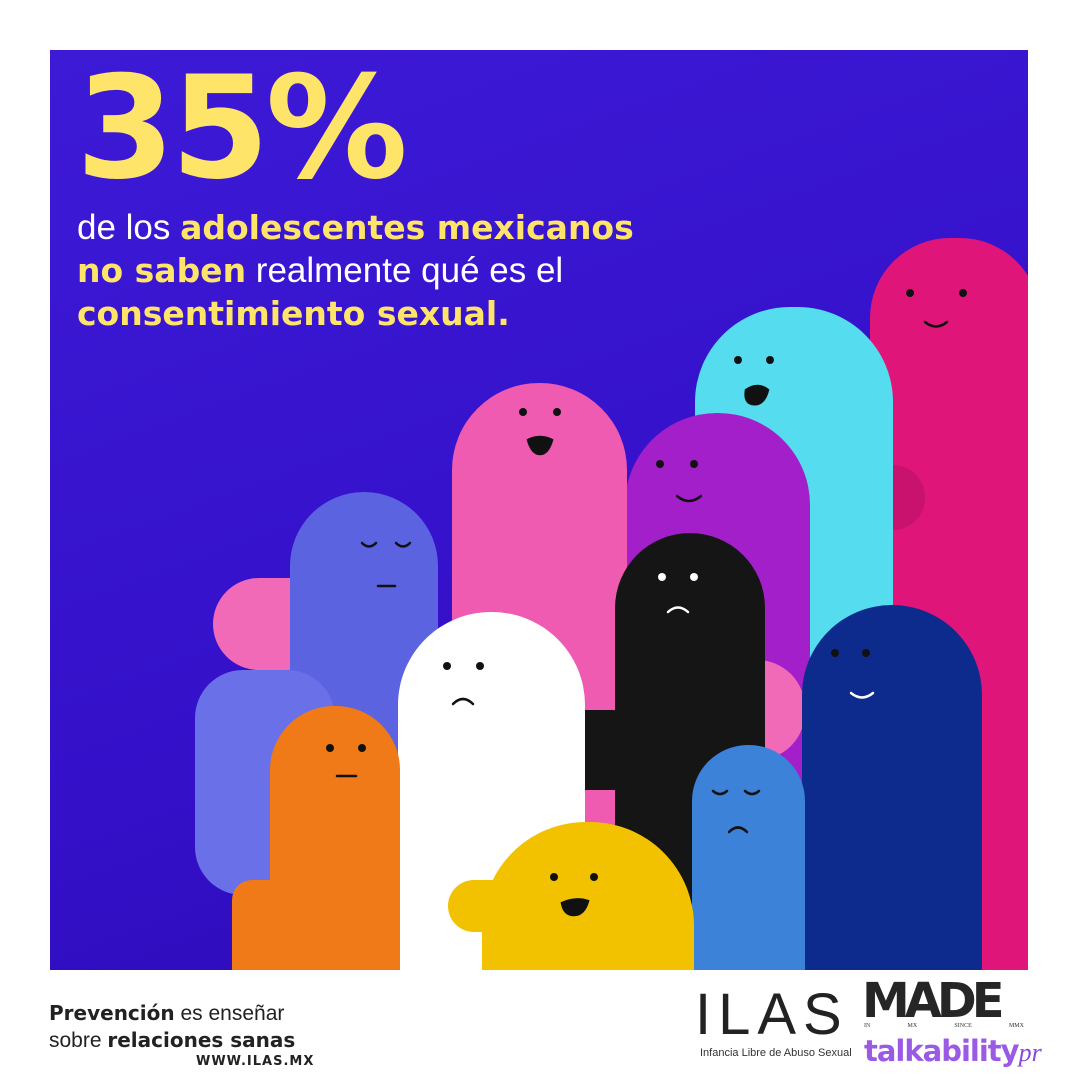 The height and width of the screenshot is (1080, 1080). Describe the element at coordinates (776, 1053) in the screenshot. I see `ilas-subtitle: Infancia Libre de Abuso Sexual` at that location.